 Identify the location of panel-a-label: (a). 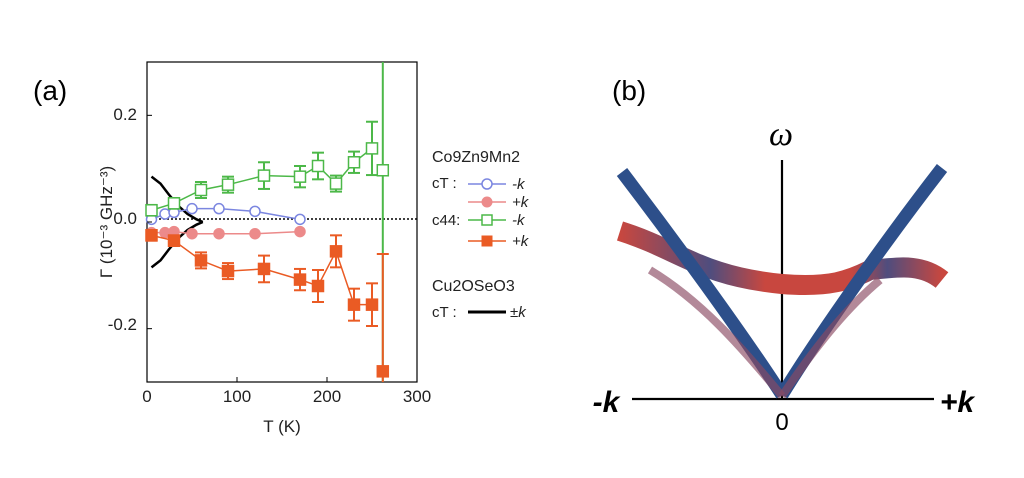
(50, 90).